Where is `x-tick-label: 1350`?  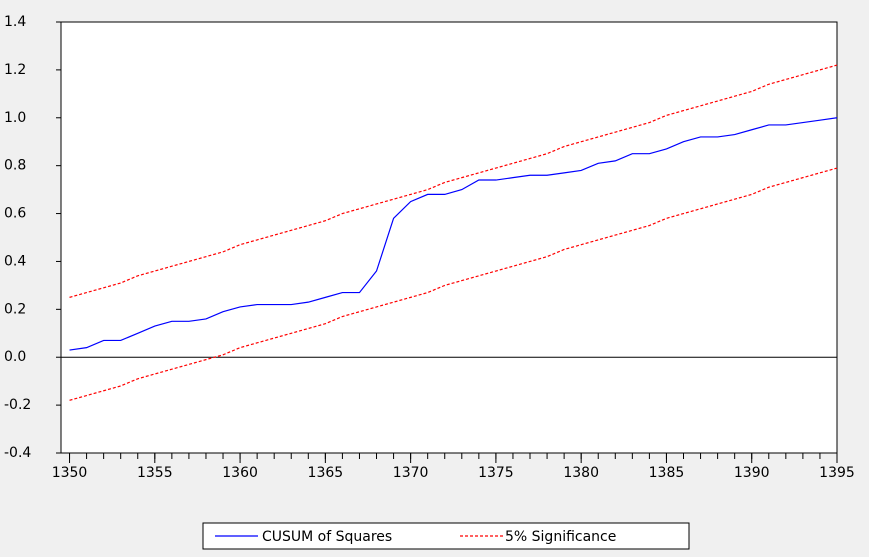 x-tick-label: 1350 is located at coordinates (70, 473).